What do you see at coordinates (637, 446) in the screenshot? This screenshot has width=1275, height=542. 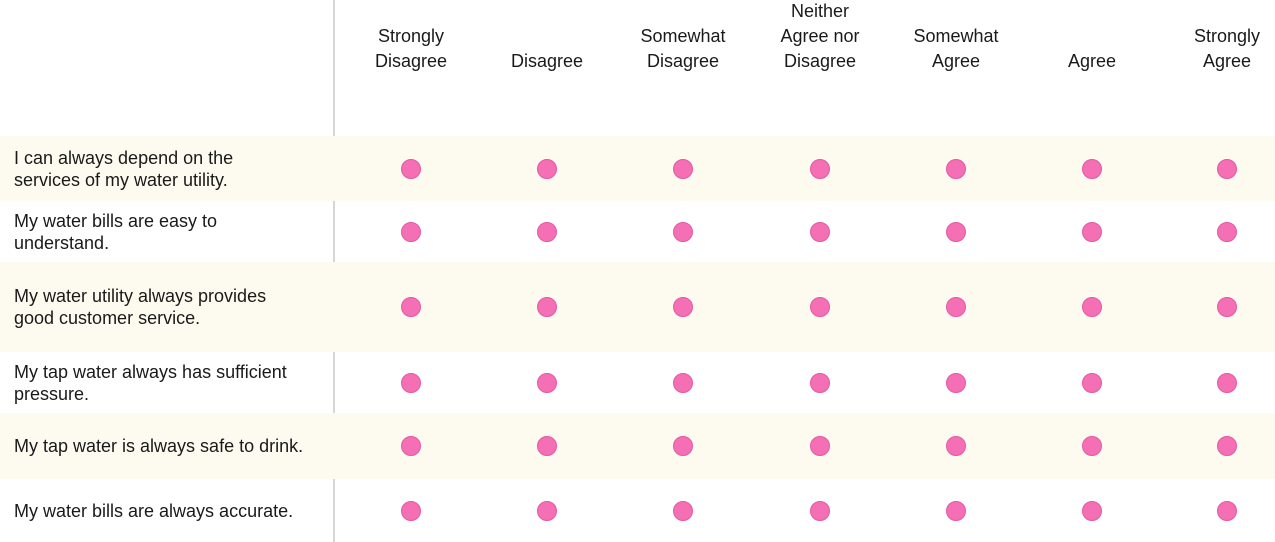 I see `statement-row: My tap water is always safe to drink.` at bounding box center [637, 446].